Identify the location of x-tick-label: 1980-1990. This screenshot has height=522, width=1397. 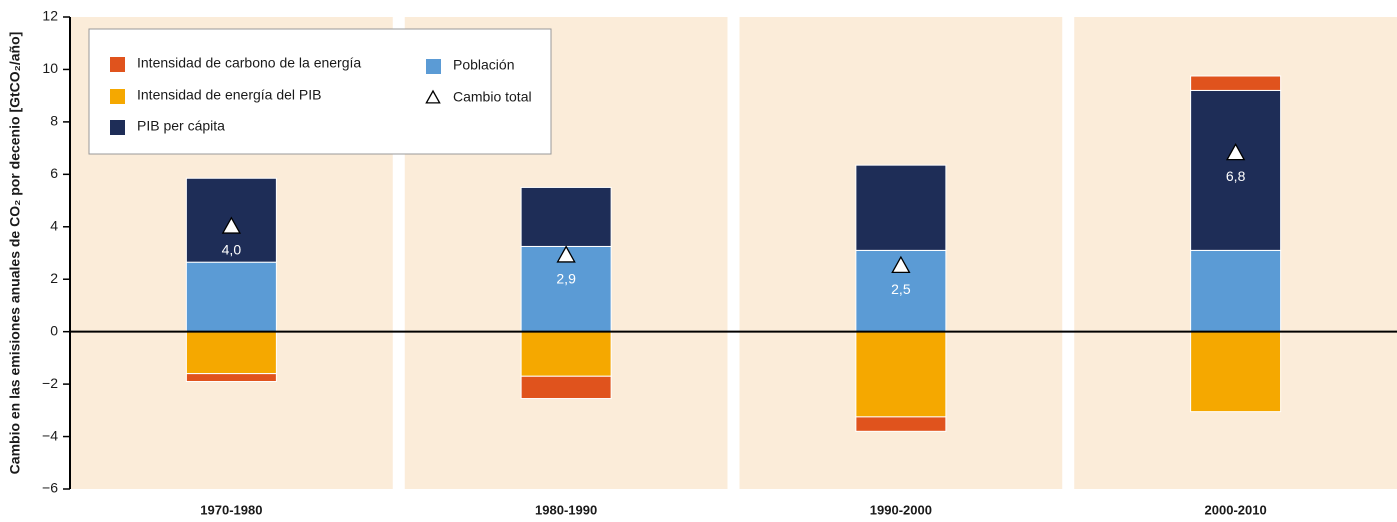
(566, 509).